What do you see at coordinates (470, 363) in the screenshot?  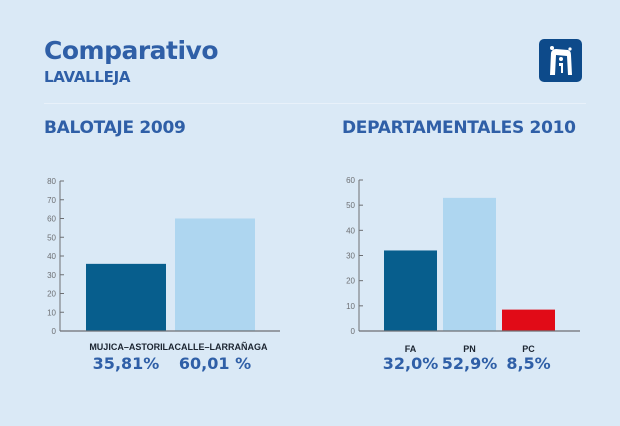 I see `value-label: 52,9%` at bounding box center [470, 363].